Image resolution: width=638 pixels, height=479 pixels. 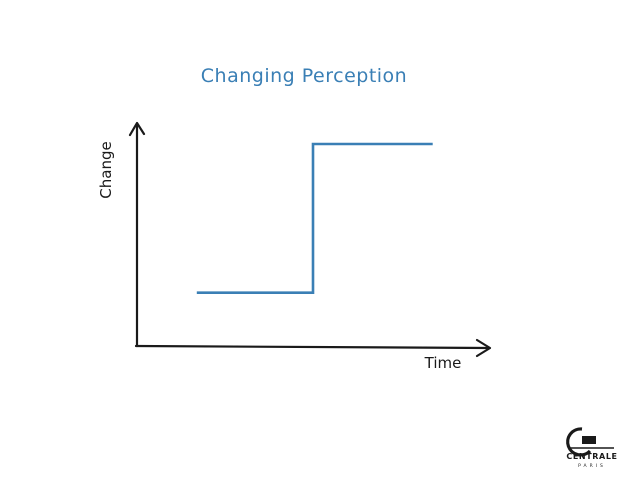 What do you see at coordinates (579, 442) in the screenshot?
I see `logo-emblem` at bounding box center [579, 442].